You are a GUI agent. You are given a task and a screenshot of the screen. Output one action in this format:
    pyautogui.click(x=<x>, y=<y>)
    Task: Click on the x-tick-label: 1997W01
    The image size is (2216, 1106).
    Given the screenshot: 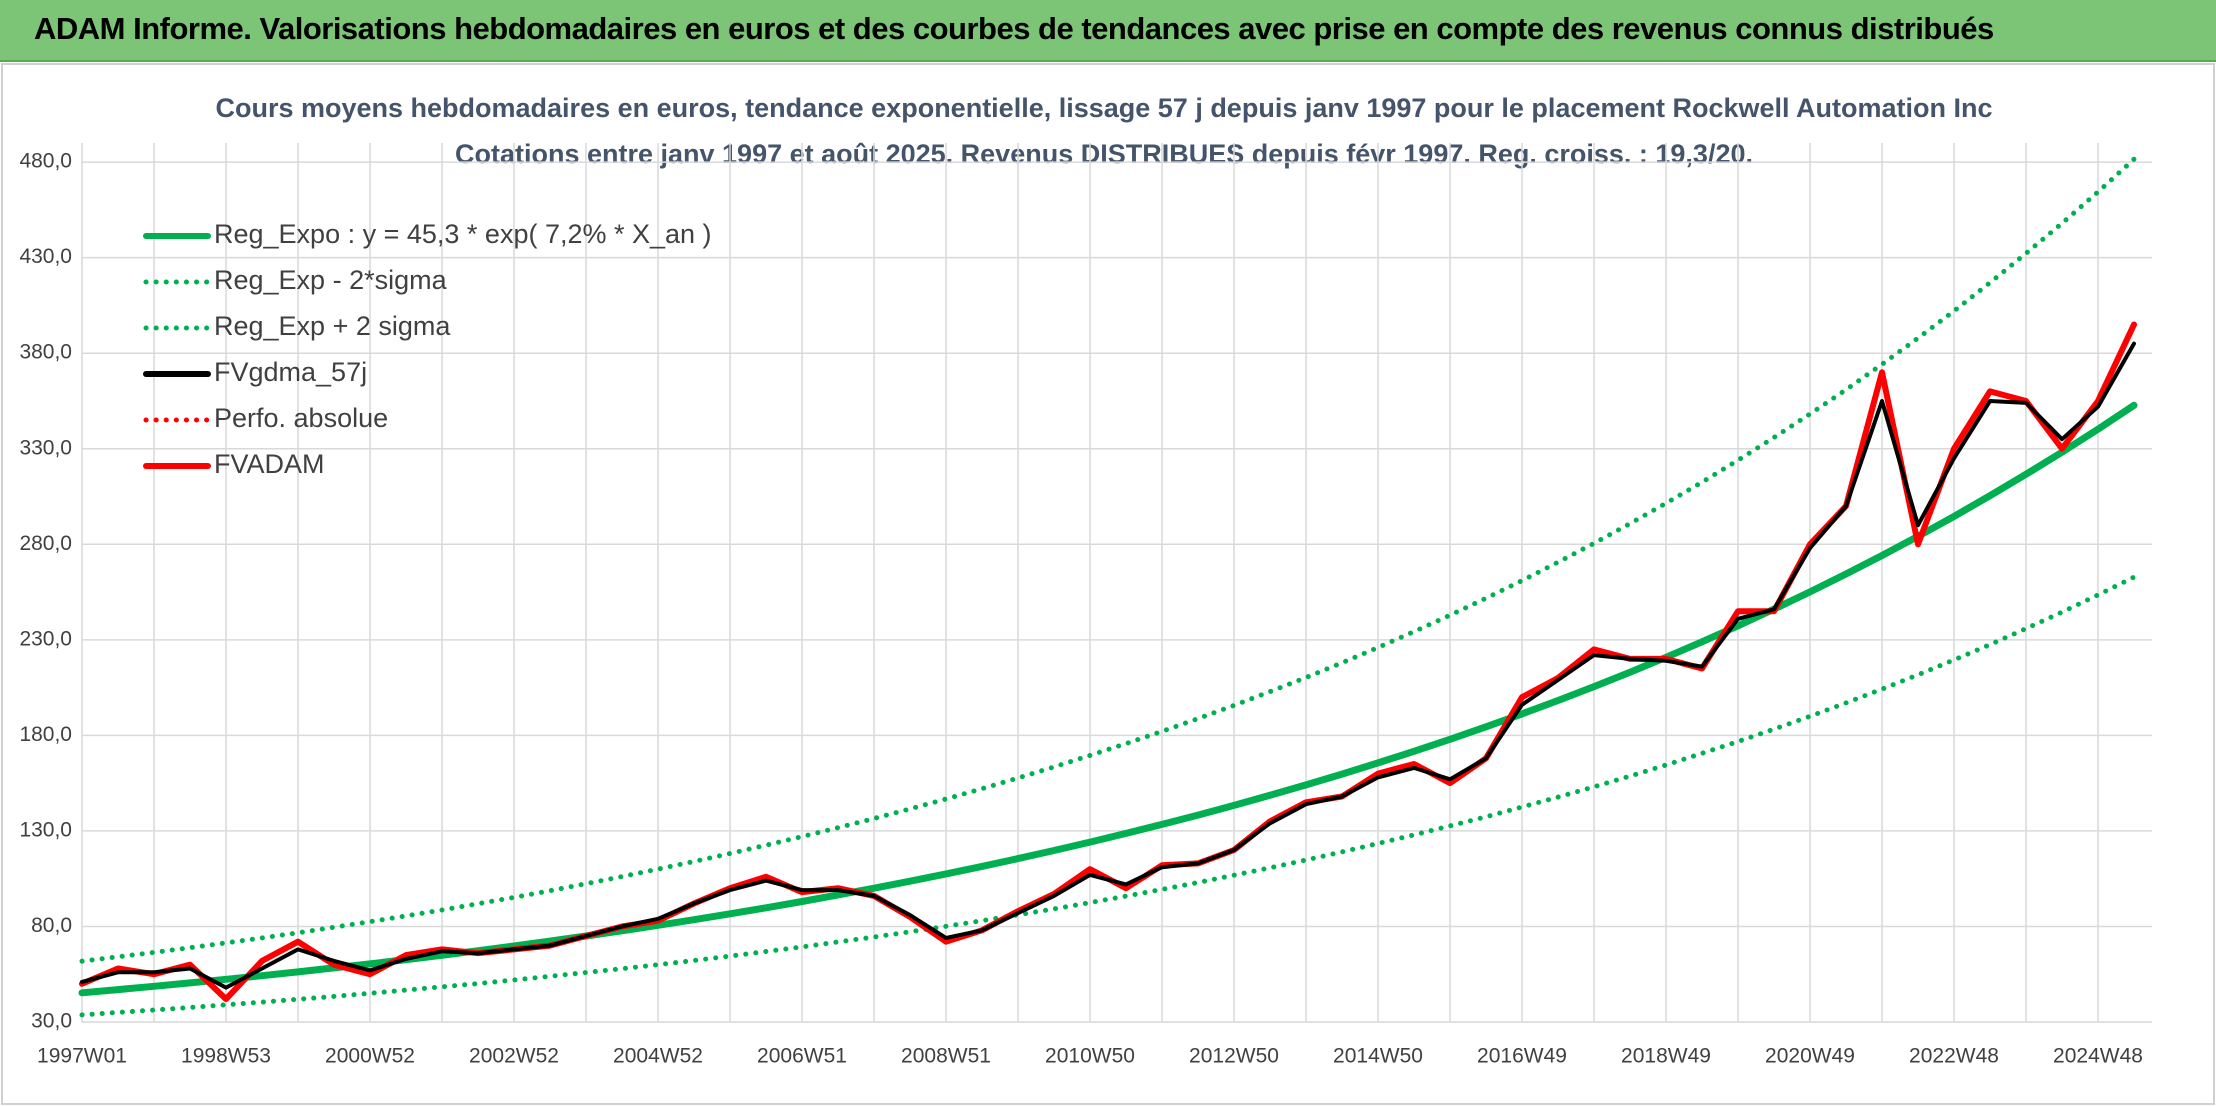 What is the action you would take?
    pyautogui.click(x=82, y=1056)
    